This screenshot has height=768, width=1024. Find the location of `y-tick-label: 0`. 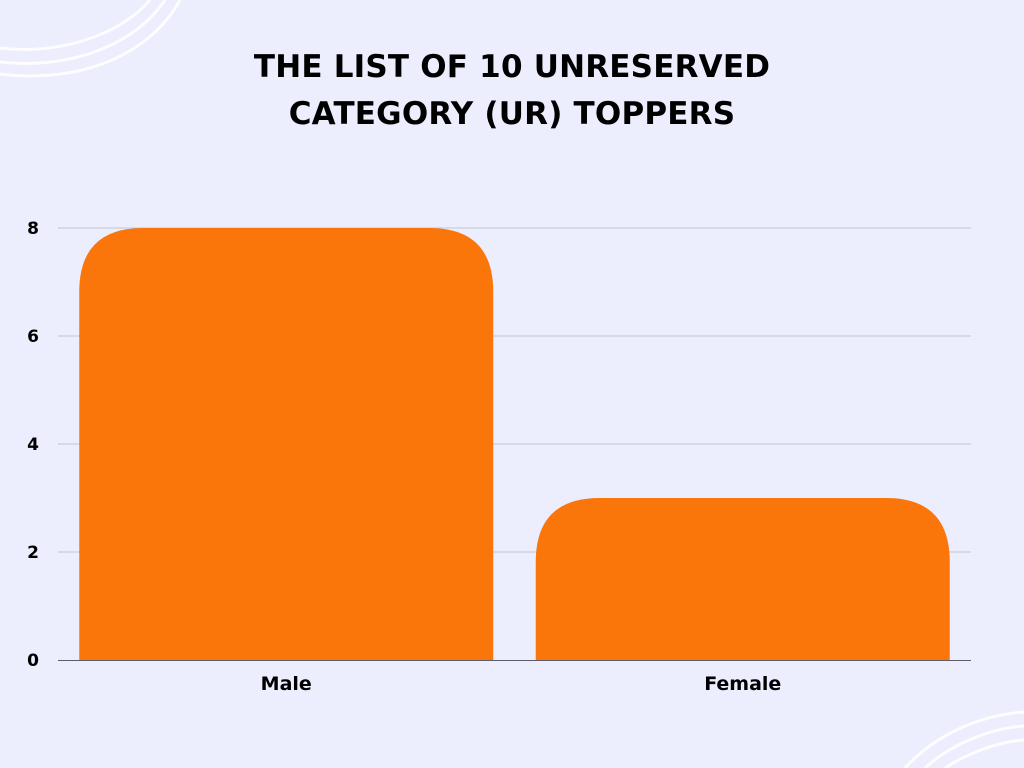

y-tick-label: 0 is located at coordinates (33, 661).